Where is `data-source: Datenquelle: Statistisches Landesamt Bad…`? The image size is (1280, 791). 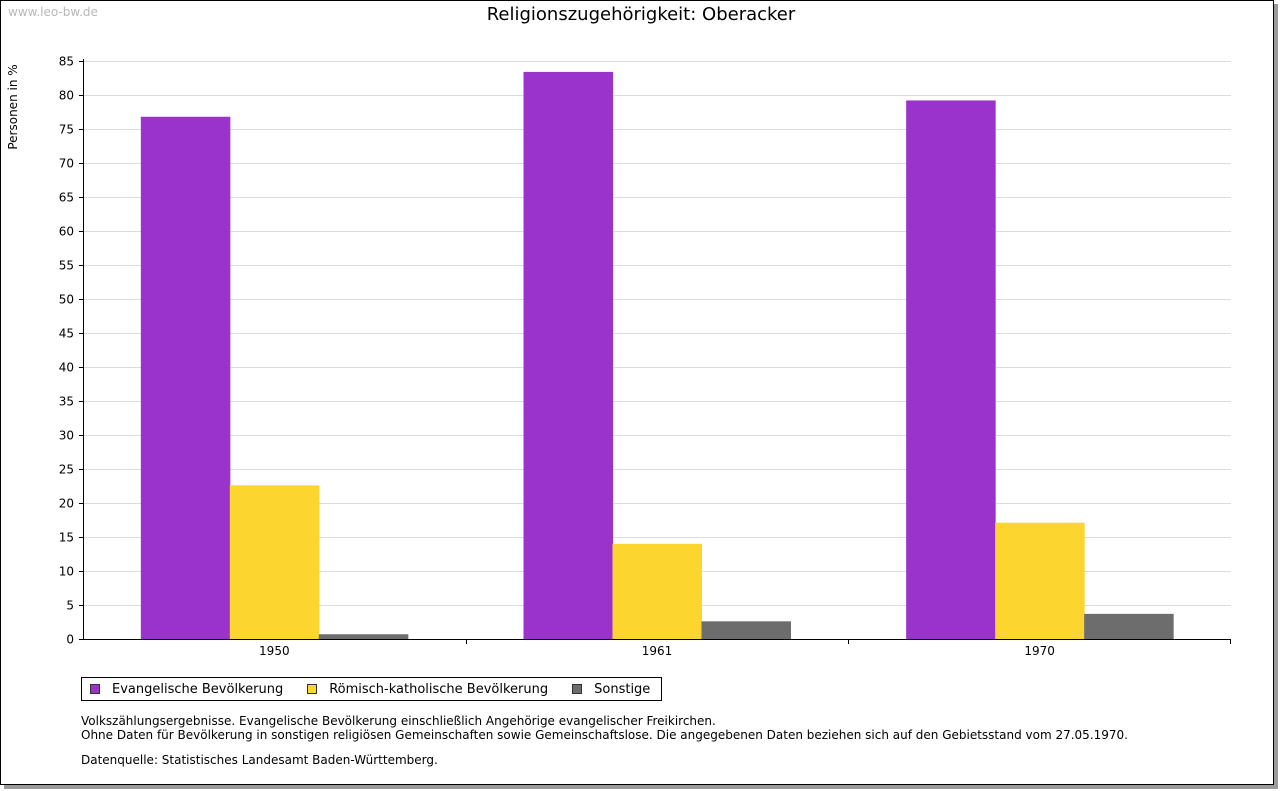
data-source: Datenquelle: Statistisches Landesamt Bad… is located at coordinates (259, 760).